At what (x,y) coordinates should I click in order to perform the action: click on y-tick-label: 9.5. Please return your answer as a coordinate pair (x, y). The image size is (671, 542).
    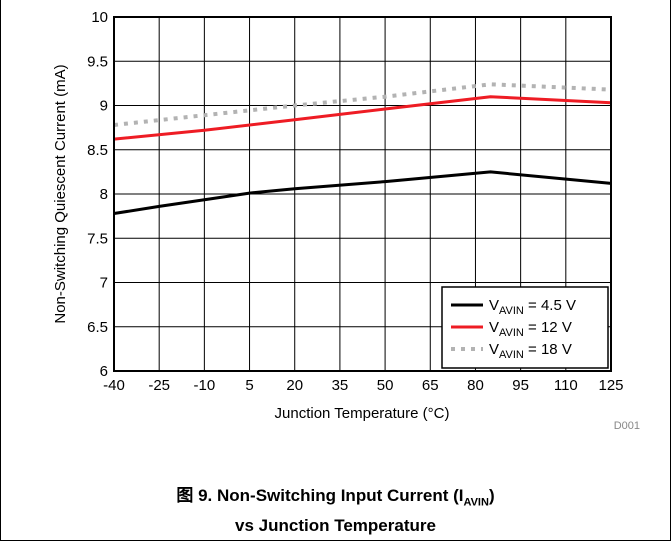
    Looking at the image, I should click on (97, 61).